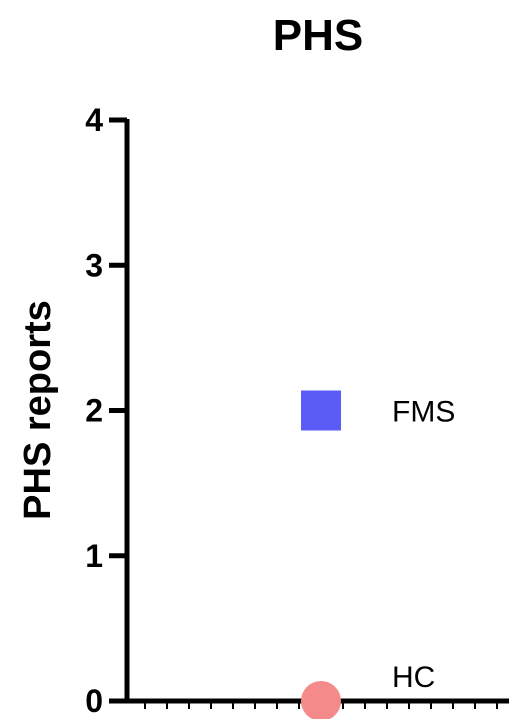 The height and width of the screenshot is (719, 509). Describe the element at coordinates (318, 35) in the screenshot. I see `chart-title: PHS` at that location.